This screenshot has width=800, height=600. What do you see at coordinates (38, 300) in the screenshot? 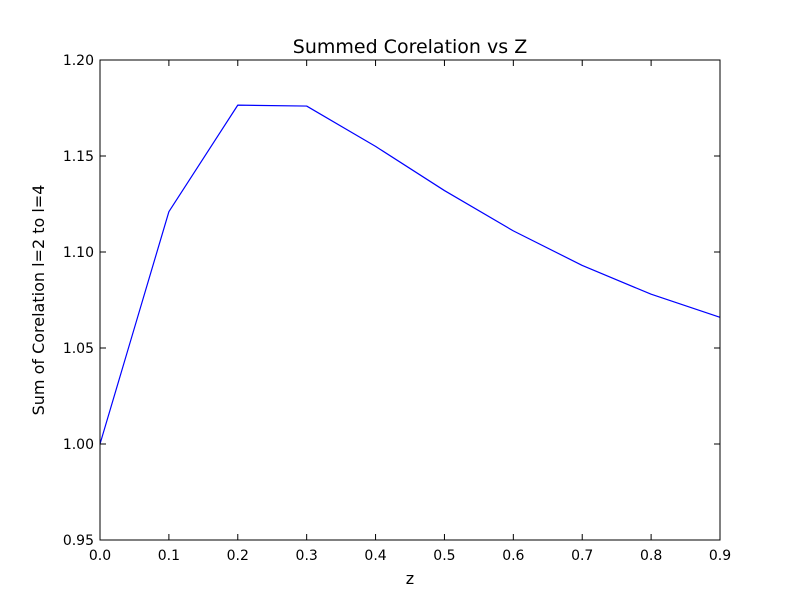
I see `y-axis-title: Sum of Corelation l=2 to l=4` at bounding box center [38, 300].